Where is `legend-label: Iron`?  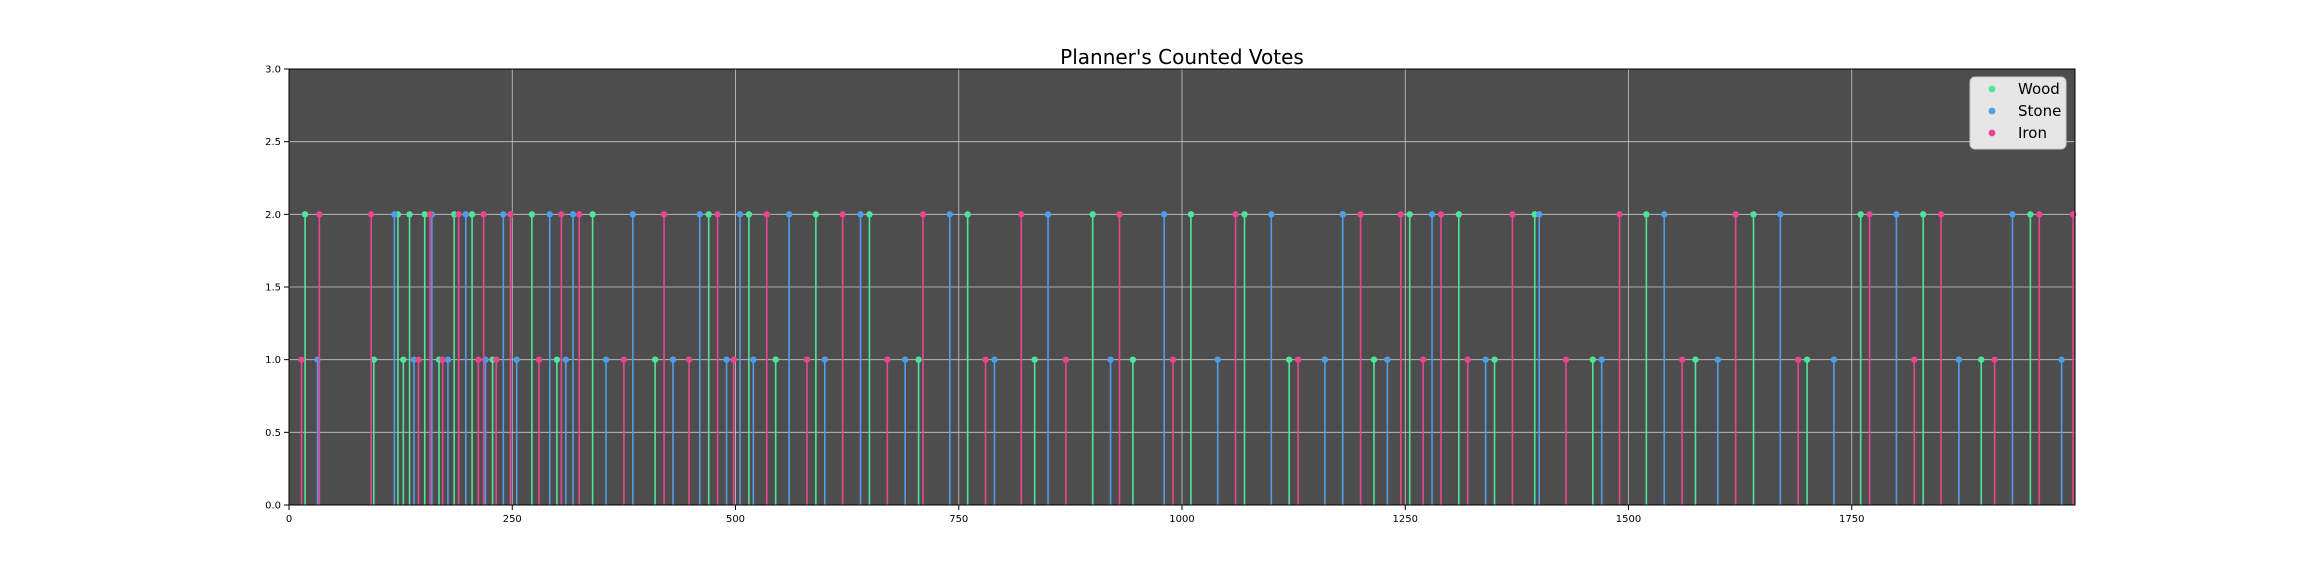
legend-label: Iron is located at coordinates (2032, 133).